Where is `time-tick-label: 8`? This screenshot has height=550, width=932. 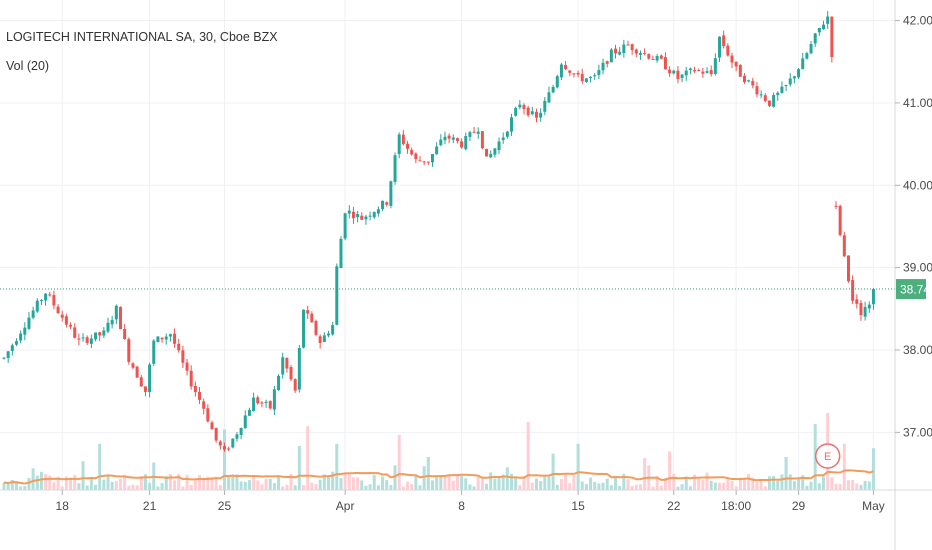
time-tick-label: 8 is located at coordinates (461, 506).